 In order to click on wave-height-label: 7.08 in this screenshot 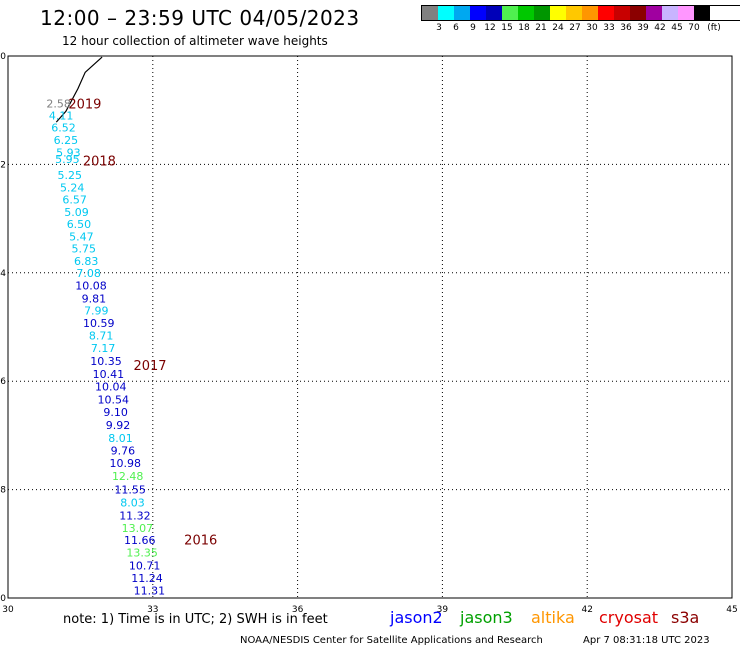, I will do `click(88, 273)`.